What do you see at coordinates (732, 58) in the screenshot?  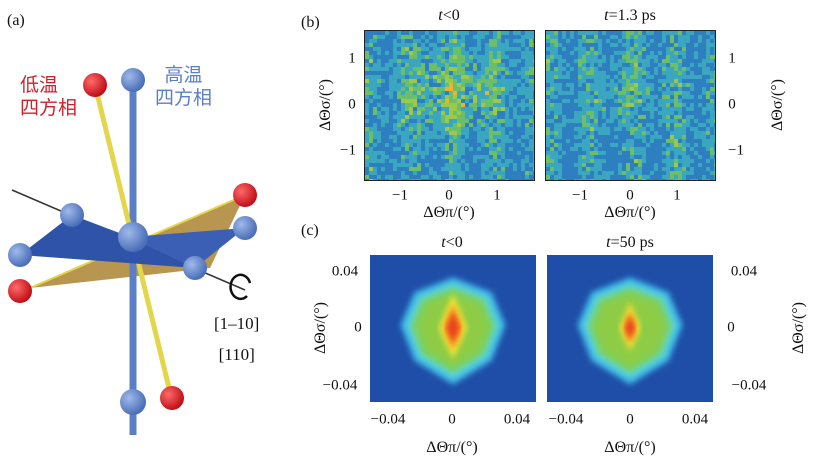 I see `b-y-tick-right: 1` at bounding box center [732, 58].